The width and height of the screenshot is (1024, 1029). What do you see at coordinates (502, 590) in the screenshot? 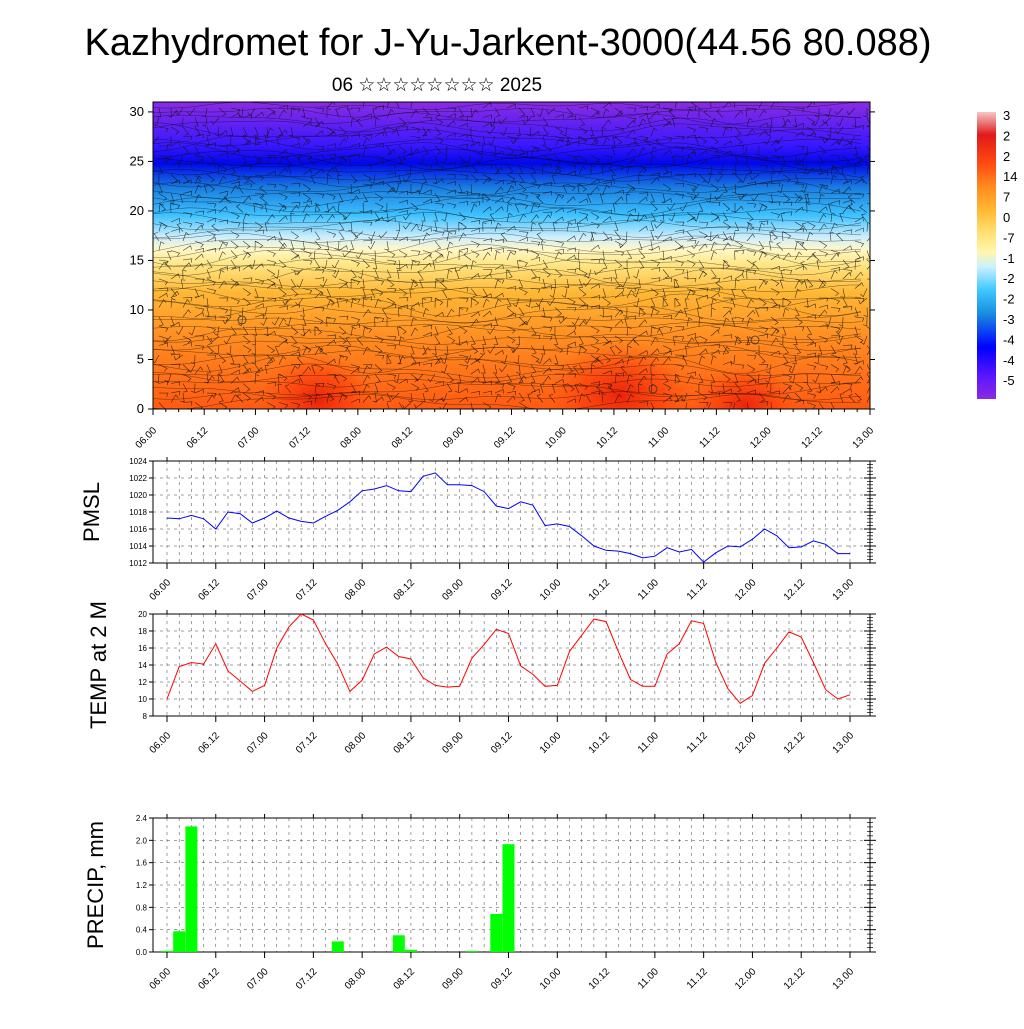
I see `x-tick-label: 09.12` at bounding box center [502, 590].